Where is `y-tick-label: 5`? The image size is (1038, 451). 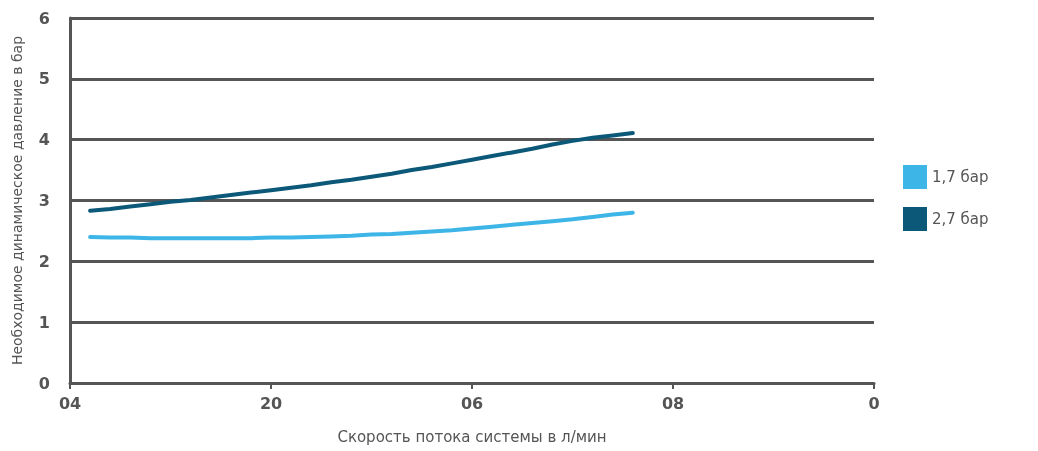
y-tick-label: 5 is located at coordinates (44, 79).